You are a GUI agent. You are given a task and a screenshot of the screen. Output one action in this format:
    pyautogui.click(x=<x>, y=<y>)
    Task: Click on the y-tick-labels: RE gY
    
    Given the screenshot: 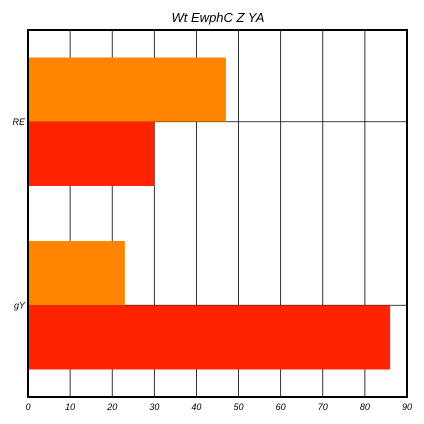 What is the action you would take?
    pyautogui.click(x=19, y=214)
    